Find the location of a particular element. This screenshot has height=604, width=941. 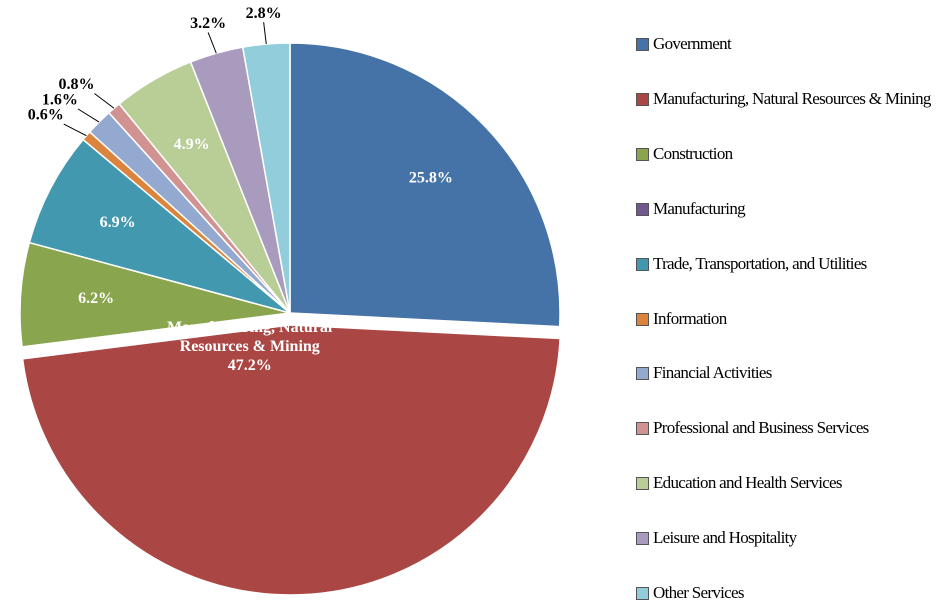

legend-label: Information is located at coordinates (690, 318).